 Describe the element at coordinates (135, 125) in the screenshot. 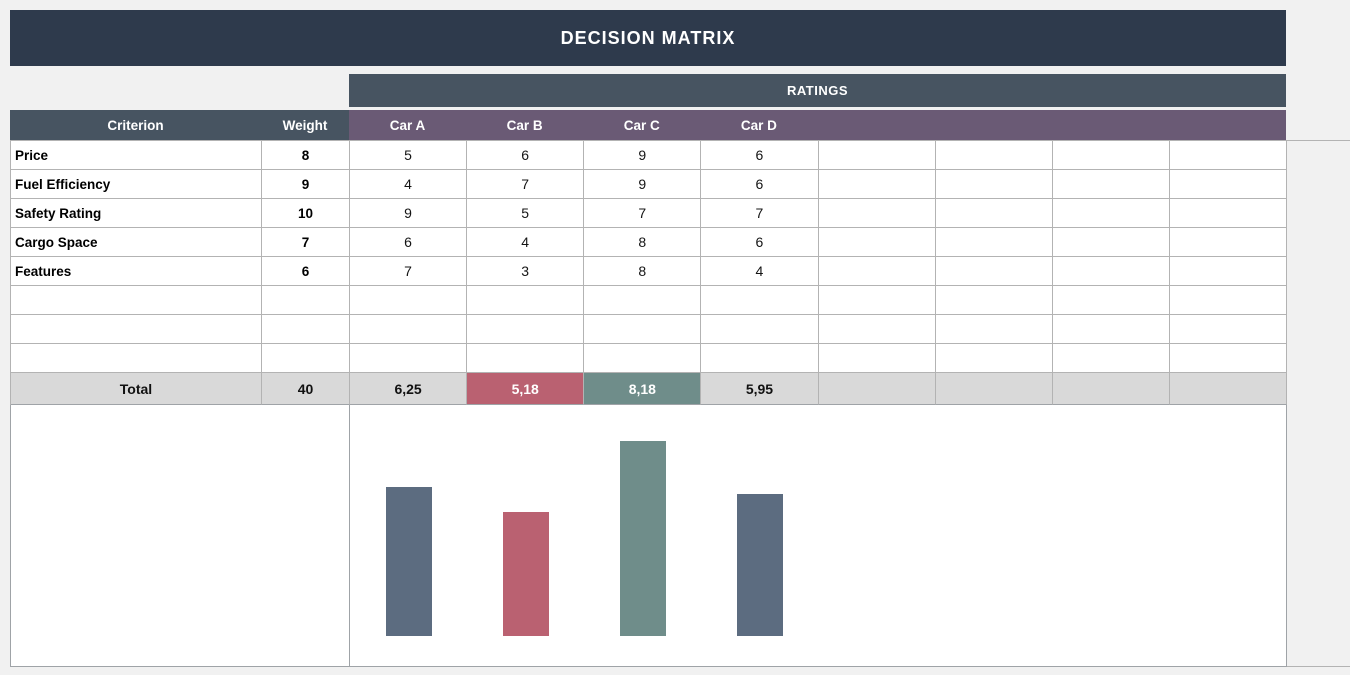

I see `column-header-criterion: Criterion` at that location.